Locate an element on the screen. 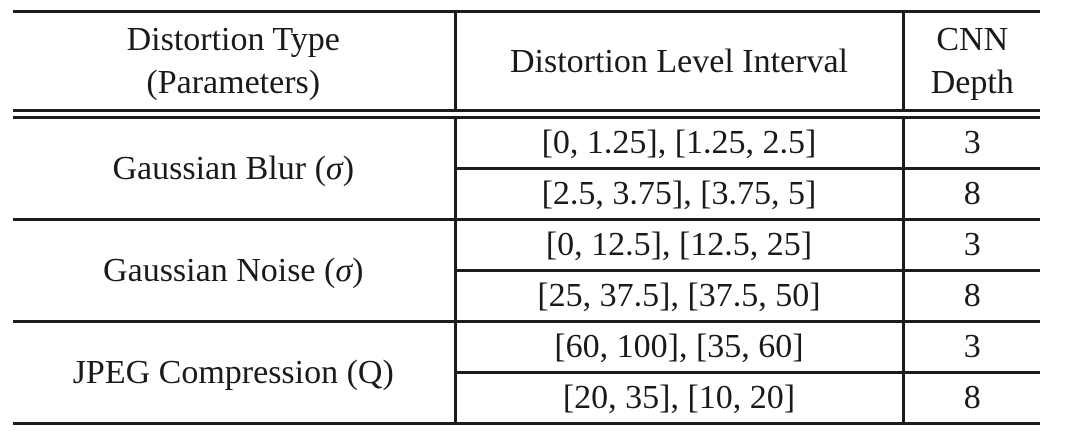  header-cnn-depth: CNN Depth is located at coordinates (971, 64).